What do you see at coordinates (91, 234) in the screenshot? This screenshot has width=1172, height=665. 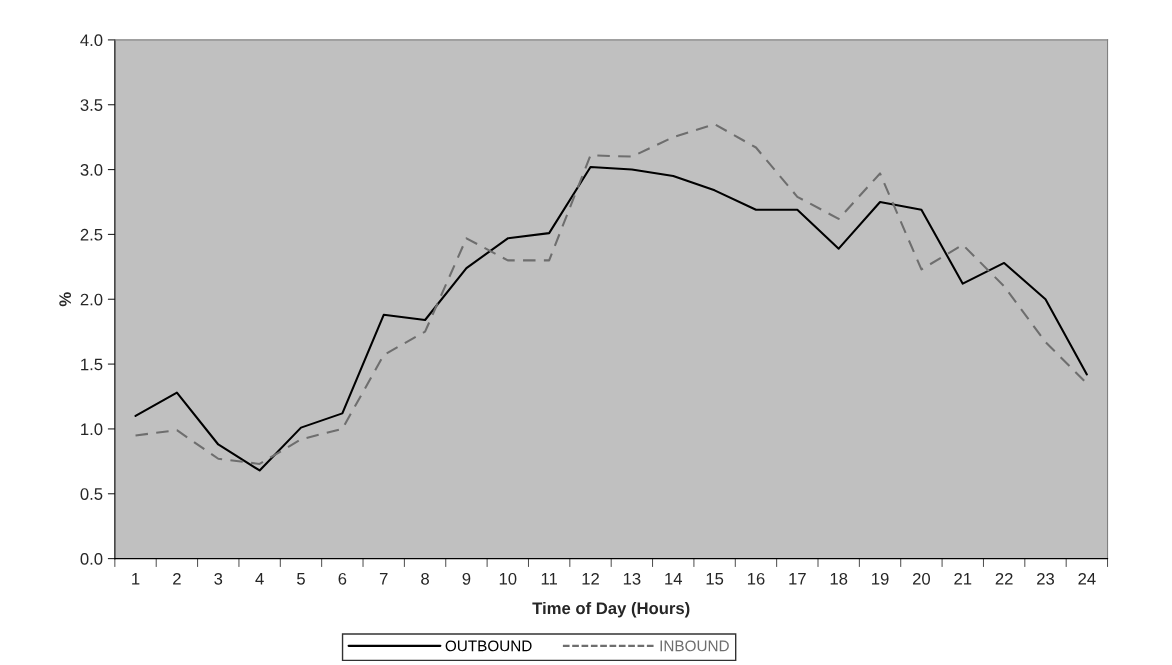 I see `y-tick-label: 2.5` at bounding box center [91, 234].